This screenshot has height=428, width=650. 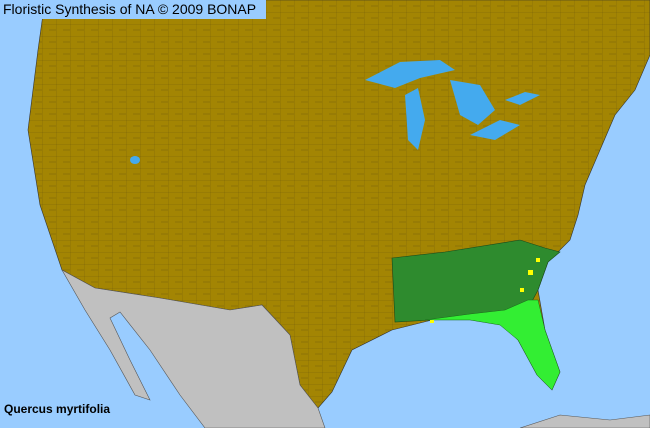 I want to click on range-counties, so click(x=492, y=345).